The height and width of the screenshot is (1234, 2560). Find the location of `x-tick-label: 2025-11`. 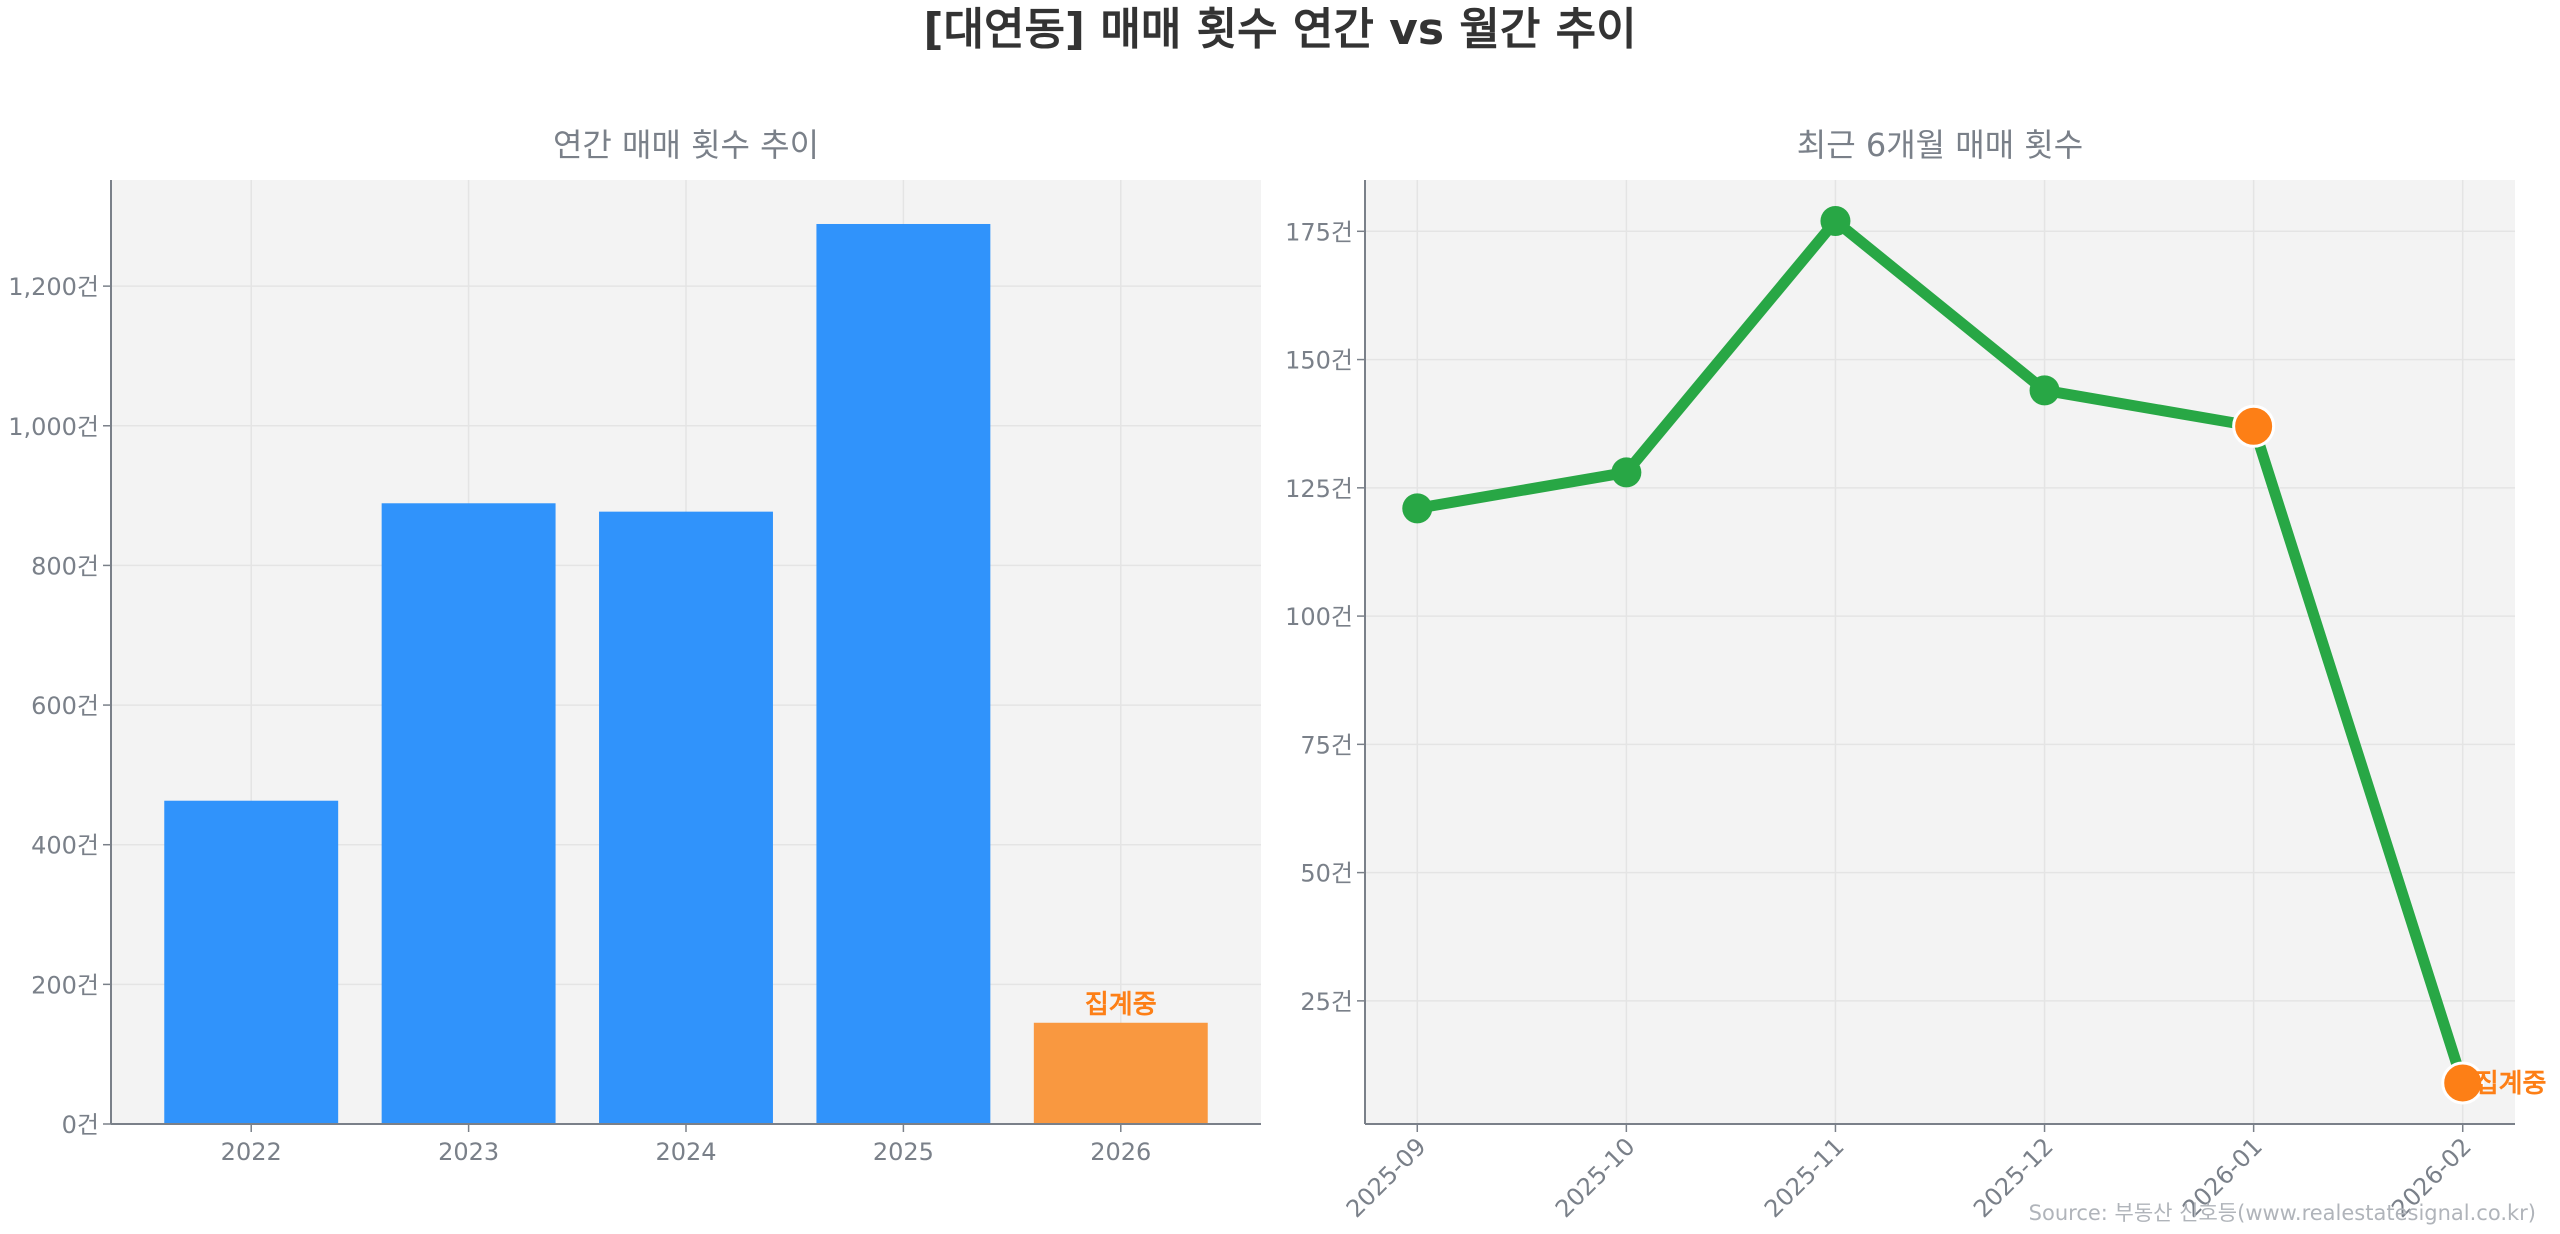

x-tick-label: 2025-11 is located at coordinates (1804, 1177).